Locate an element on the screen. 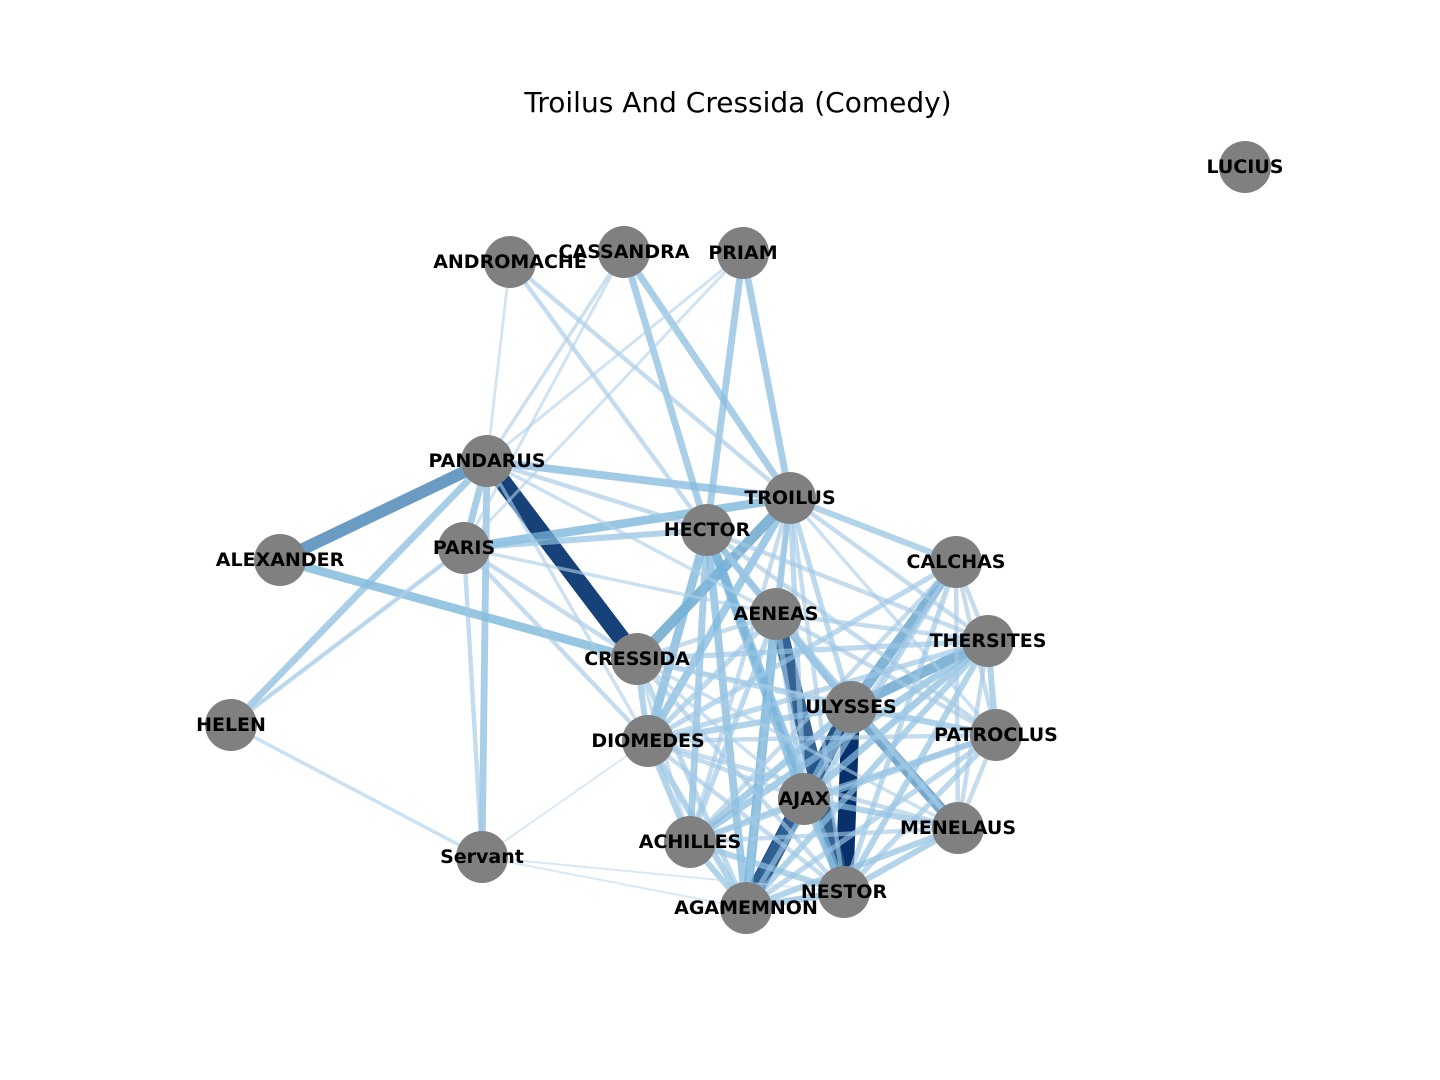 This screenshot has width=1440, height=1080. edge-thersites-agamemnon is located at coordinates (867, 774).